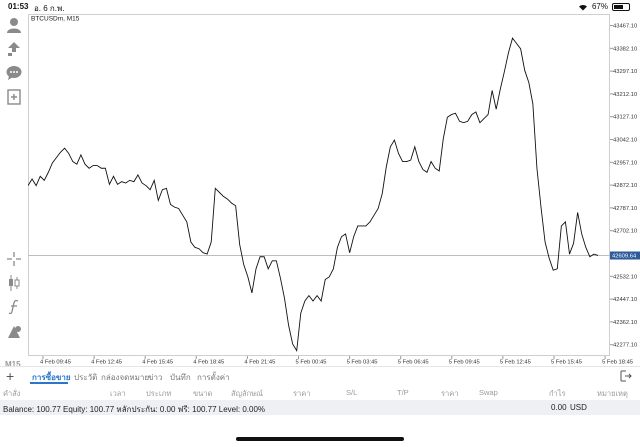 The image size is (640, 447). I want to click on tab-journal: บันทึก, so click(180, 377).